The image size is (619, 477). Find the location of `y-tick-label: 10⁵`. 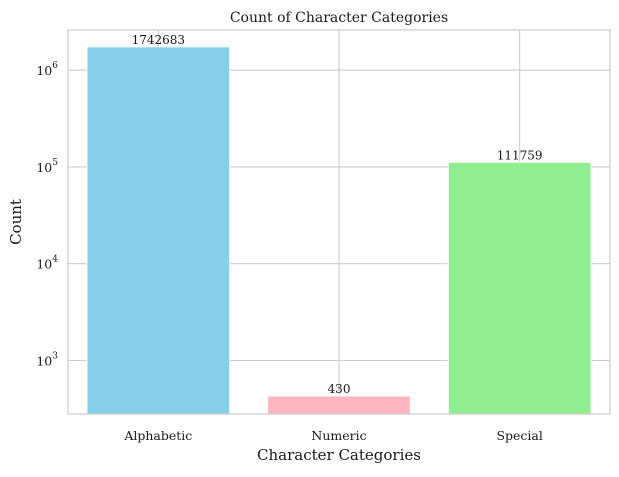

y-tick-label: 10⁵ is located at coordinates (47, 166).